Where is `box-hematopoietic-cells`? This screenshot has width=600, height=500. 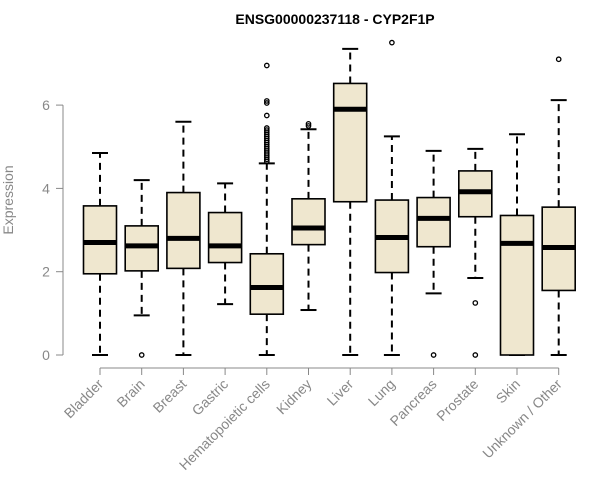
box-hematopoietic-cells is located at coordinates (267, 209).